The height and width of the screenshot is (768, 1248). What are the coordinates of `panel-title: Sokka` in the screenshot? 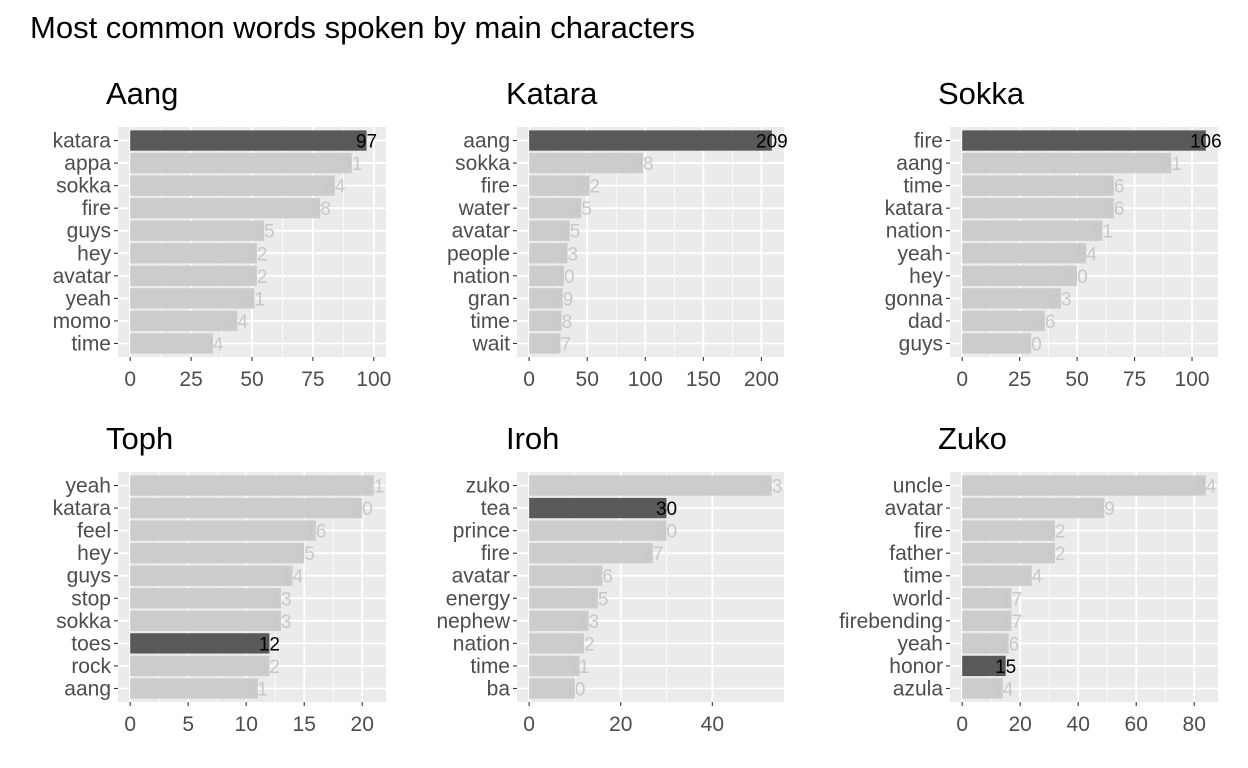 It's located at (981, 93).